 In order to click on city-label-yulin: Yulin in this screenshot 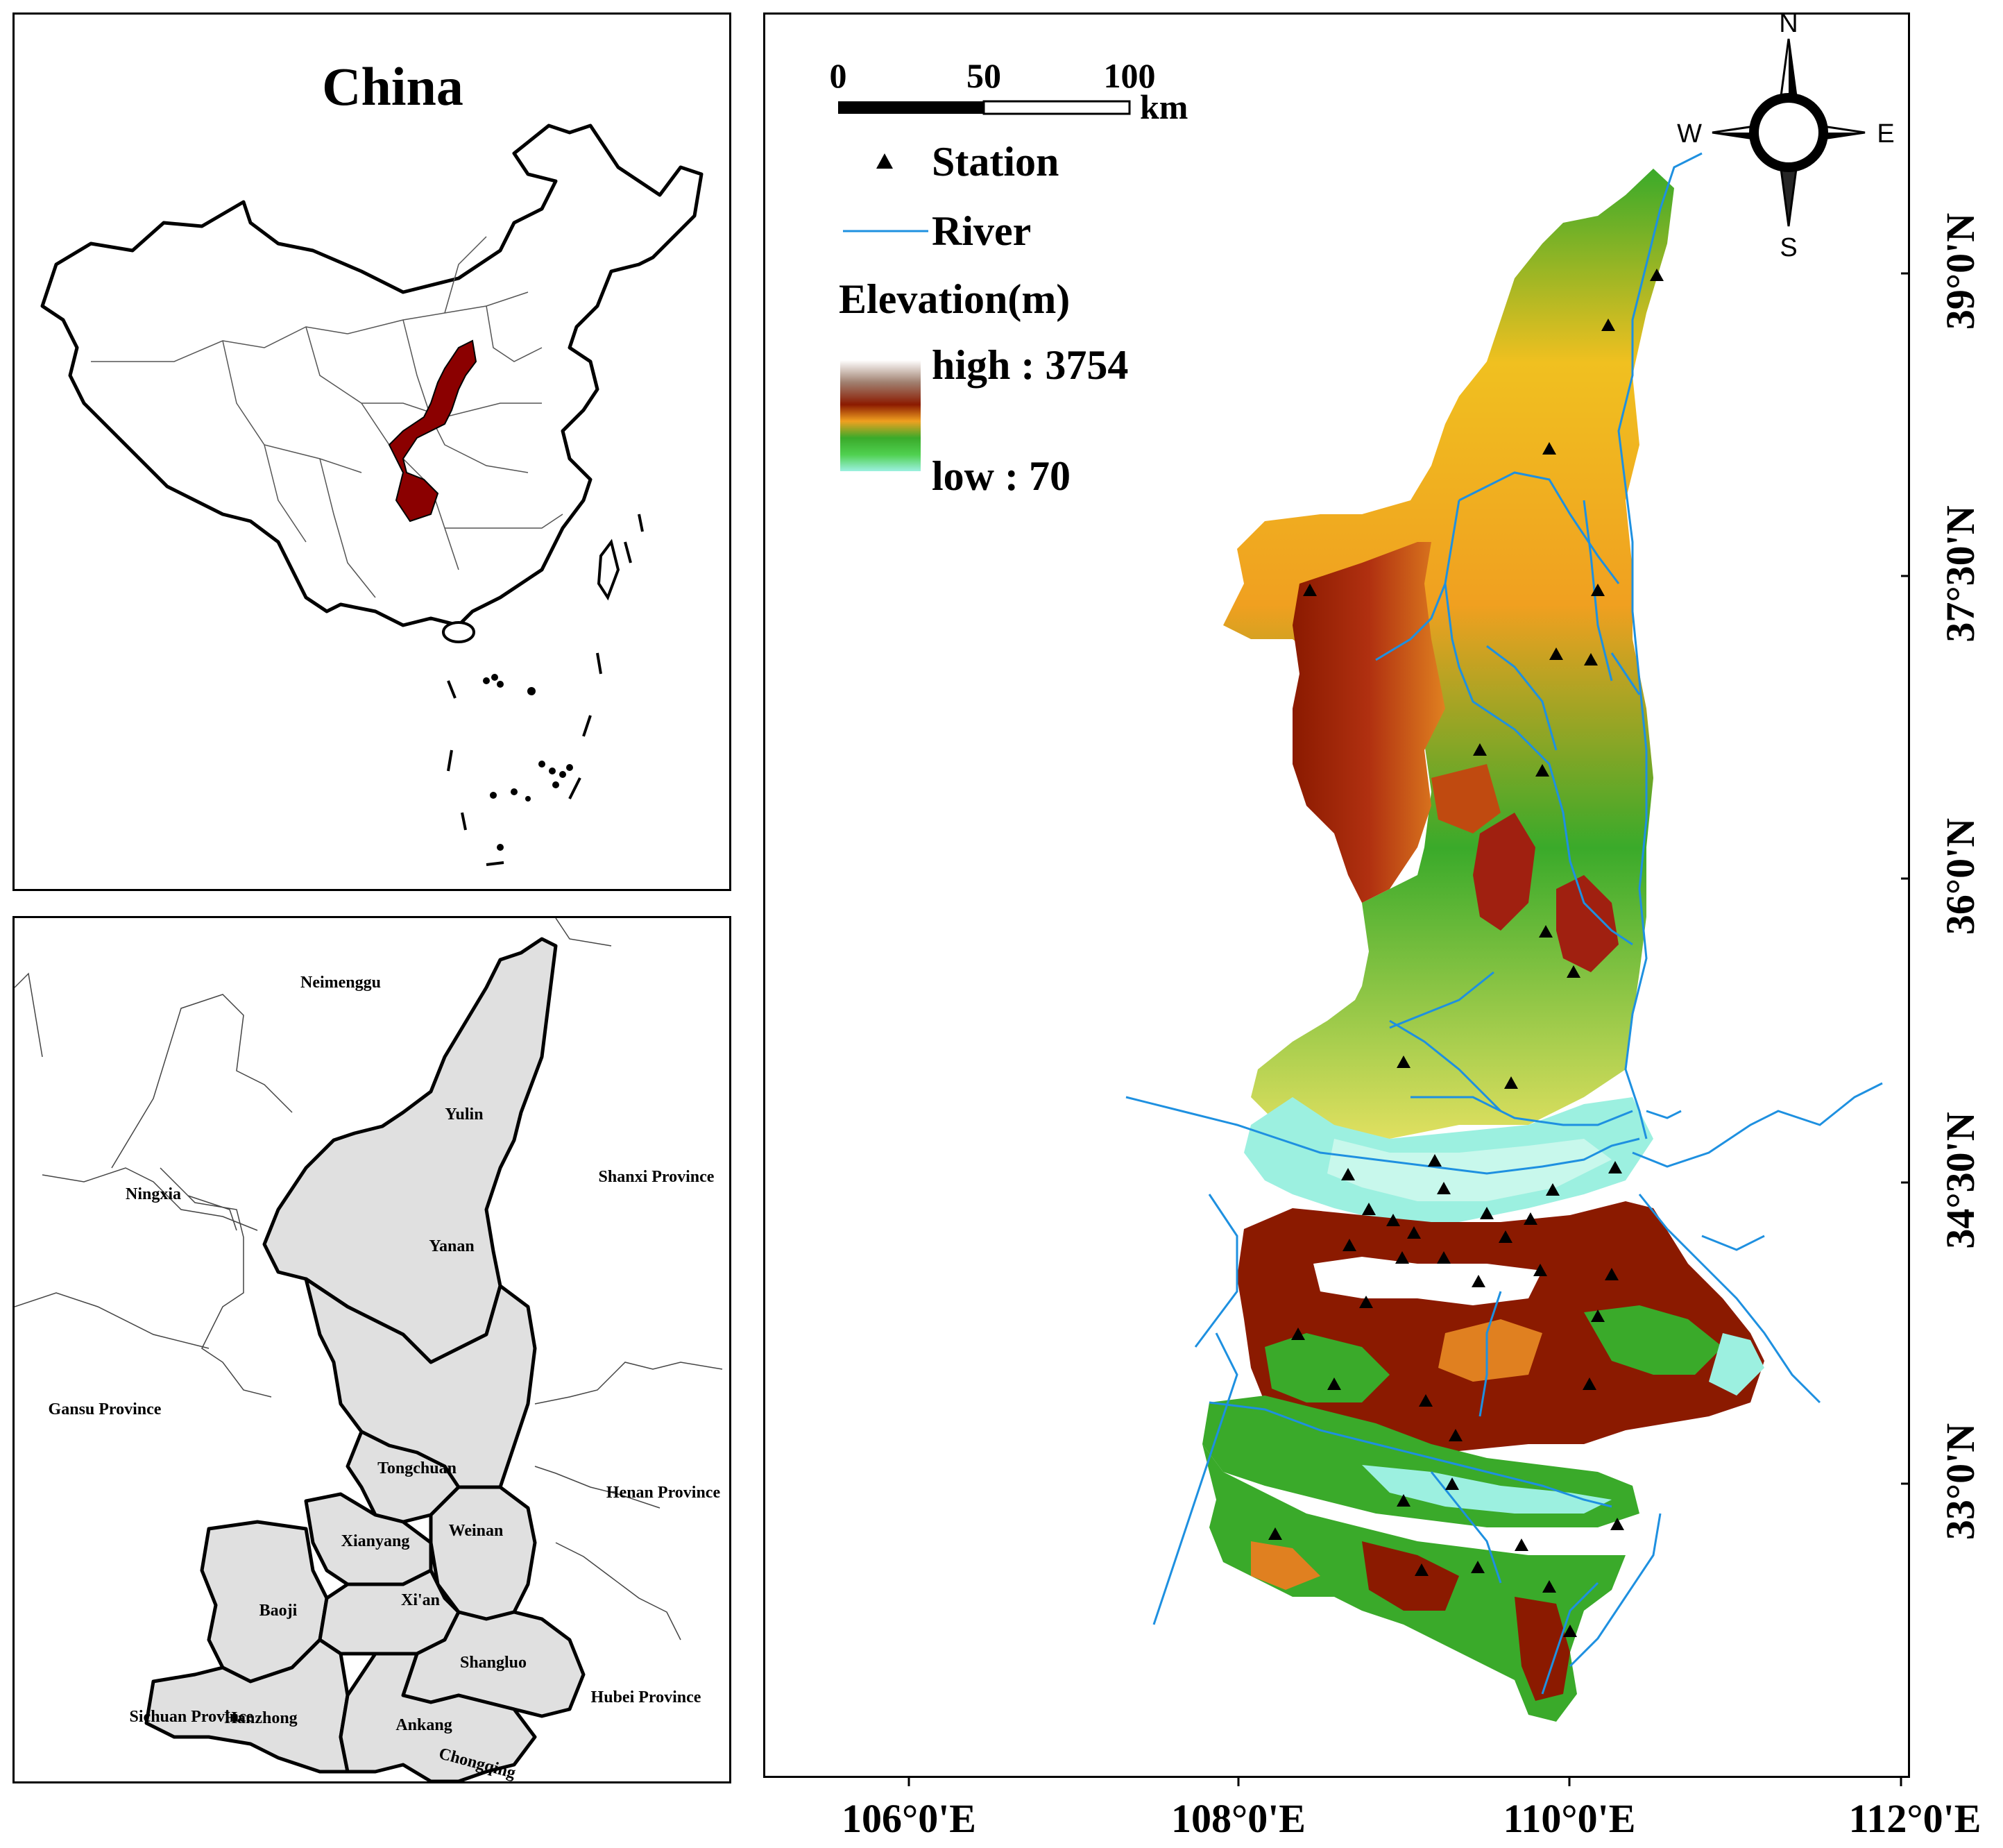, I will do `click(464, 1115)`.